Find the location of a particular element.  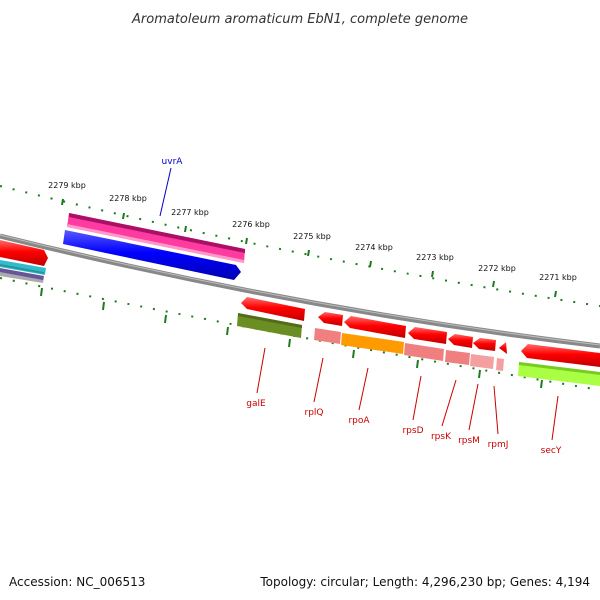

uvrA-pink-band-dark is located at coordinates (157, 233).